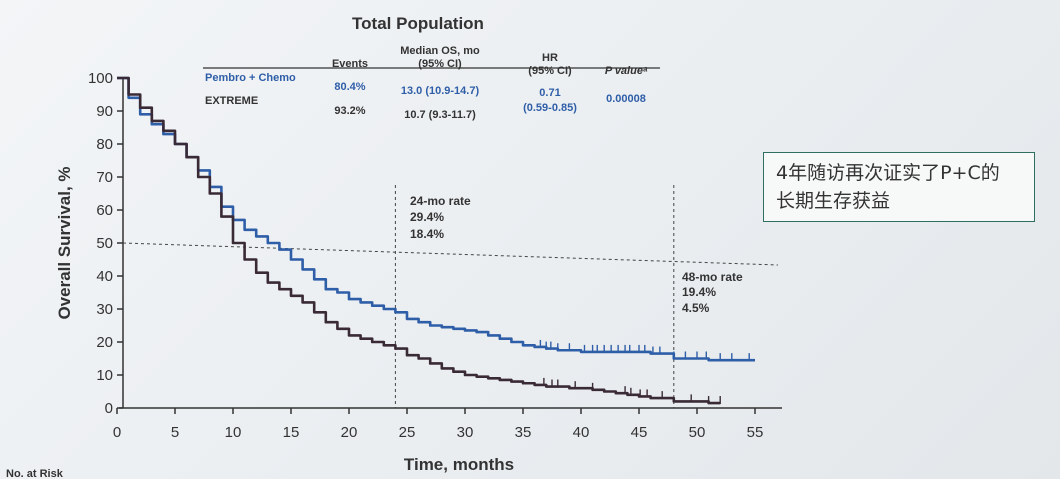 The height and width of the screenshot is (479, 1060). I want to click on y-tick-label: 30, so click(104, 309).